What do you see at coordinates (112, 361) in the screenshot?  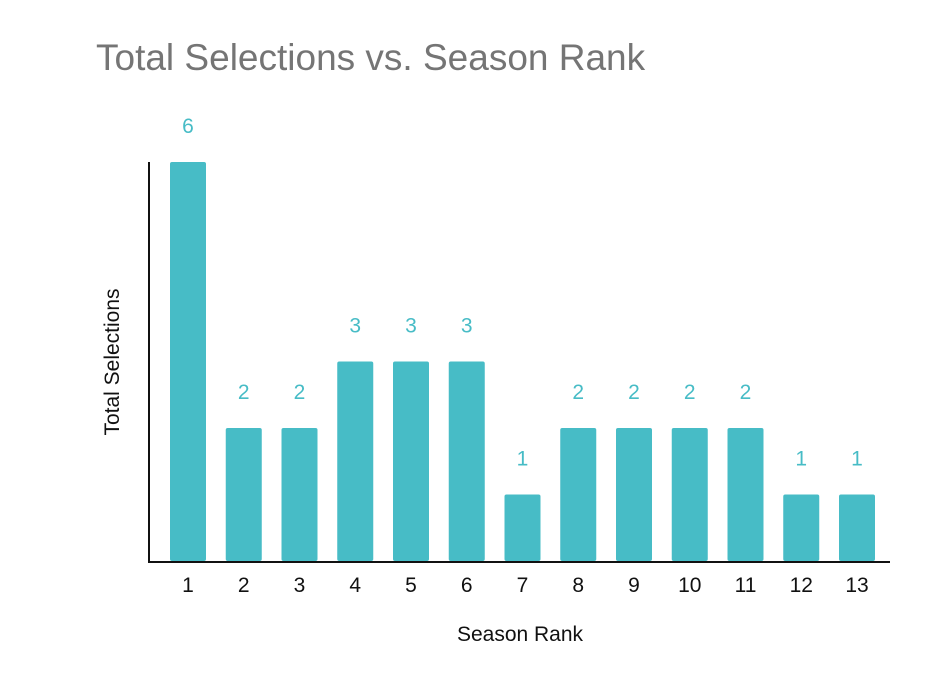 I see `y-axis-title: Total Selections` at bounding box center [112, 361].